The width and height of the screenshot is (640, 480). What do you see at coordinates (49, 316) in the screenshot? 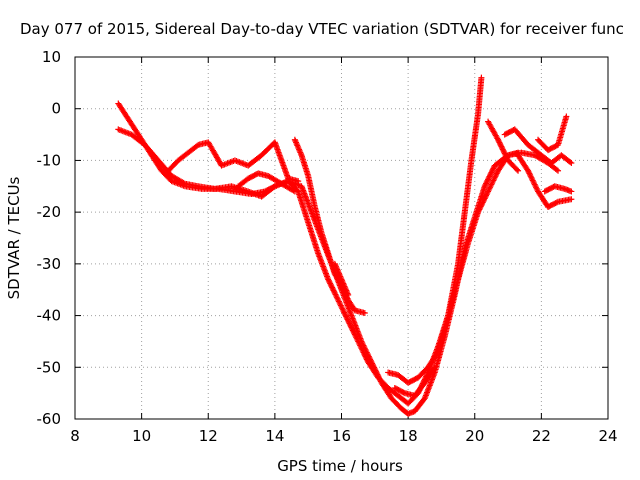
I see `y-tick-label: -40` at bounding box center [49, 316].